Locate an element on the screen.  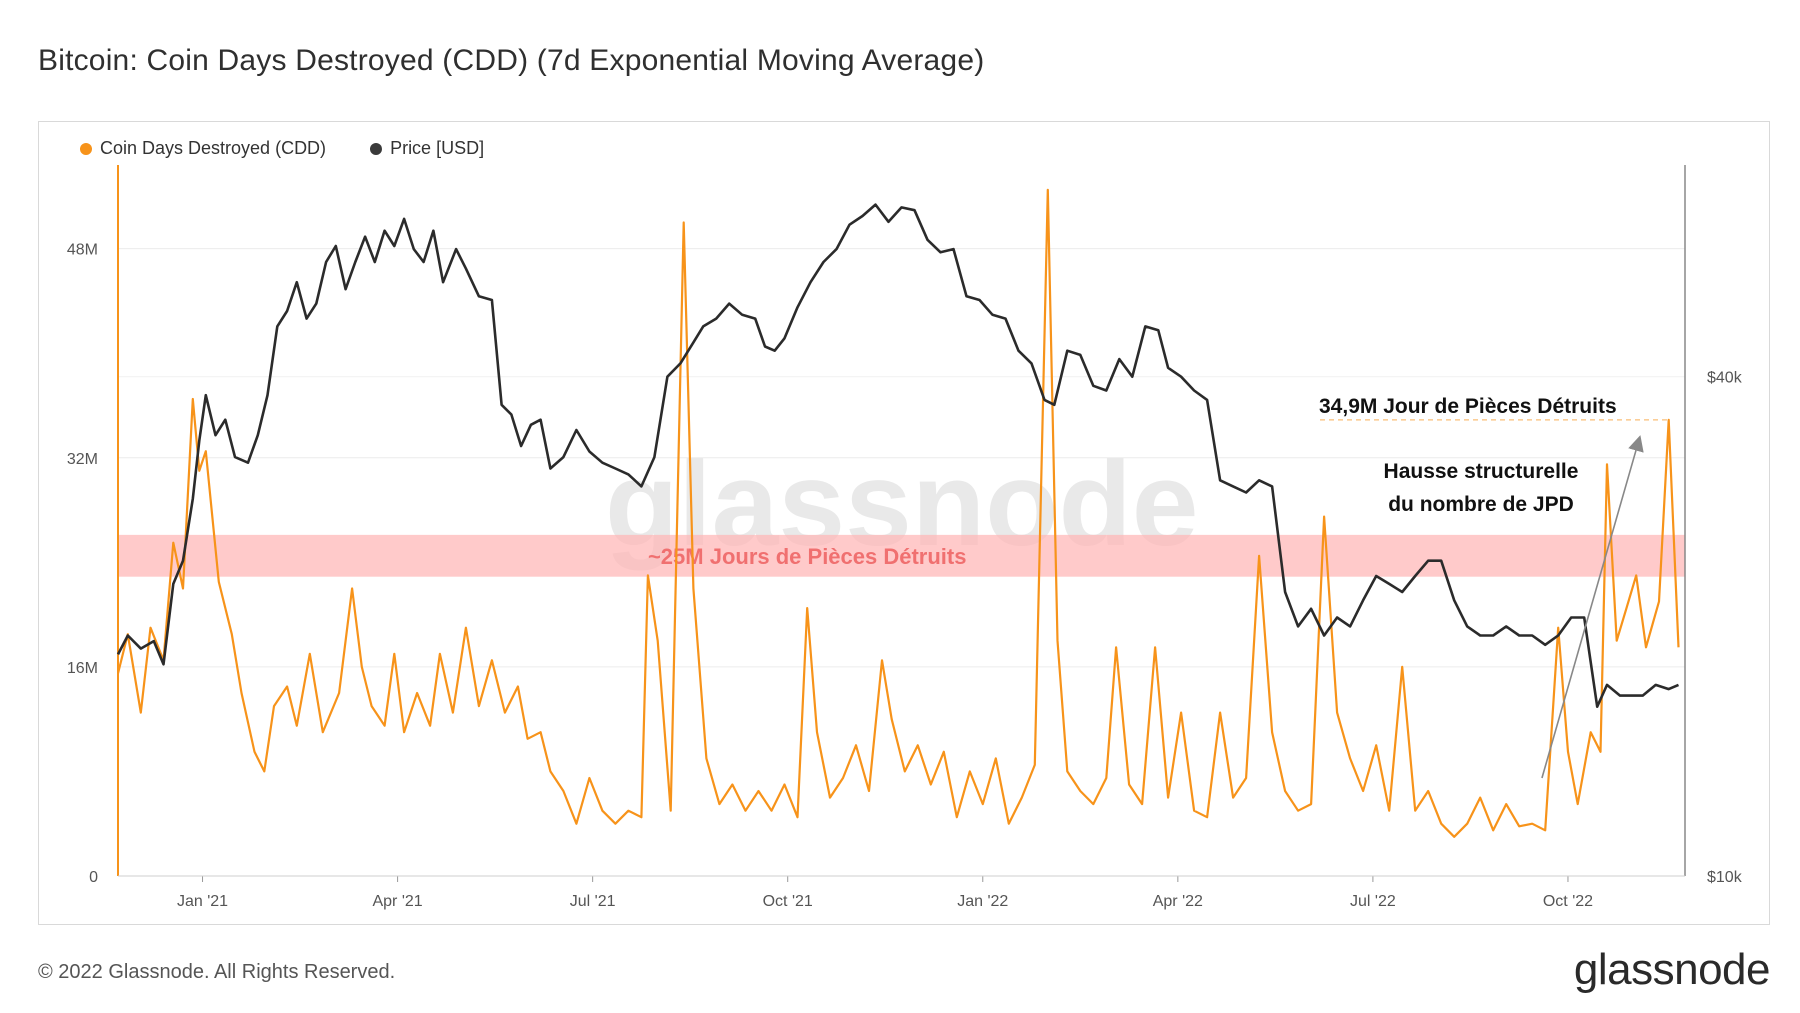
x-tick-label: Jul '22 is located at coordinates (1373, 901).